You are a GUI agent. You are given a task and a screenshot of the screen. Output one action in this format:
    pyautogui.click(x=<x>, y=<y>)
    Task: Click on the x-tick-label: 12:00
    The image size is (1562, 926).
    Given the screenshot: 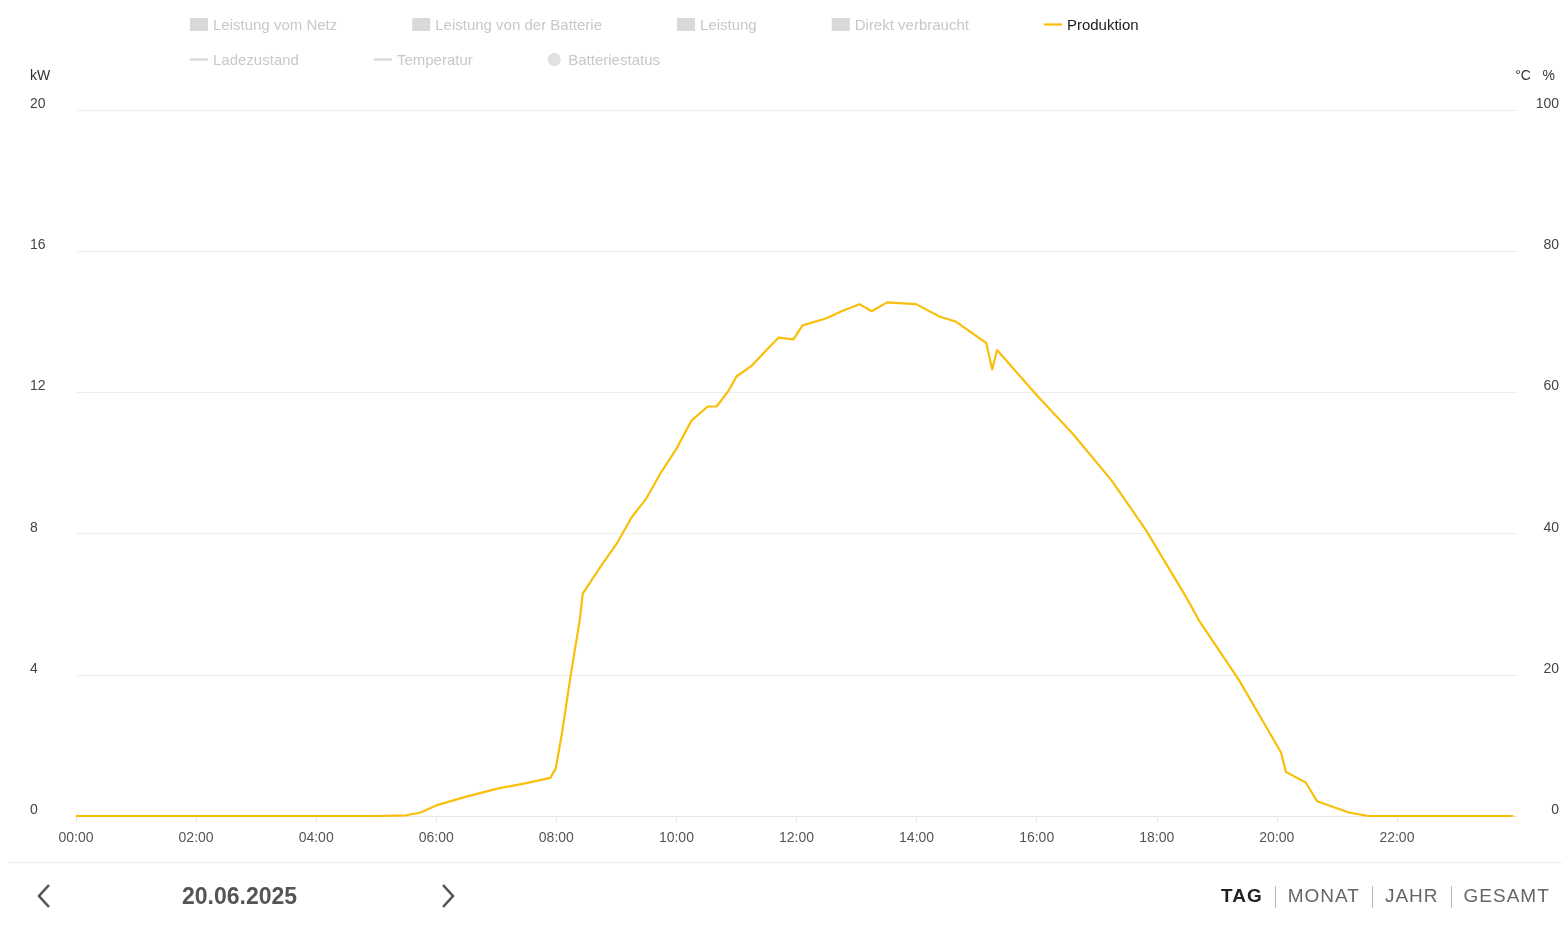 What is the action you would take?
    pyautogui.click(x=796, y=837)
    